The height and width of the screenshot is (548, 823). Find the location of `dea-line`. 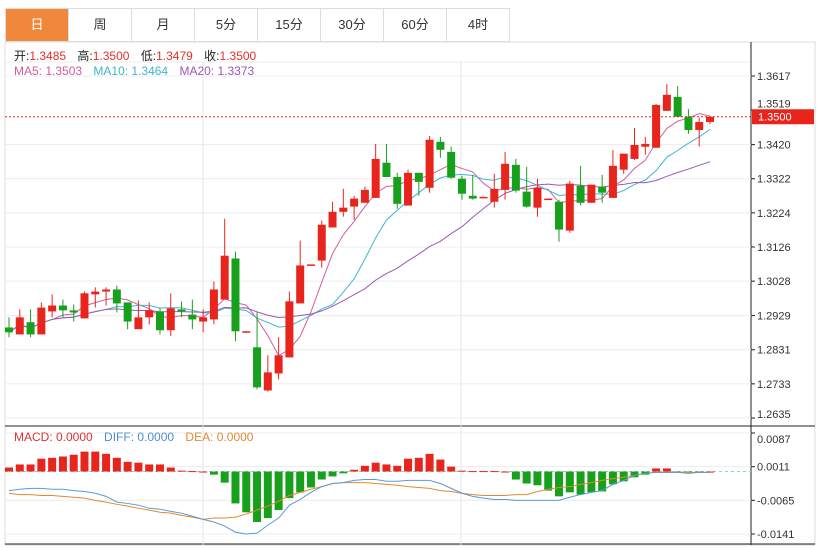

dea-line is located at coordinates (359, 495).